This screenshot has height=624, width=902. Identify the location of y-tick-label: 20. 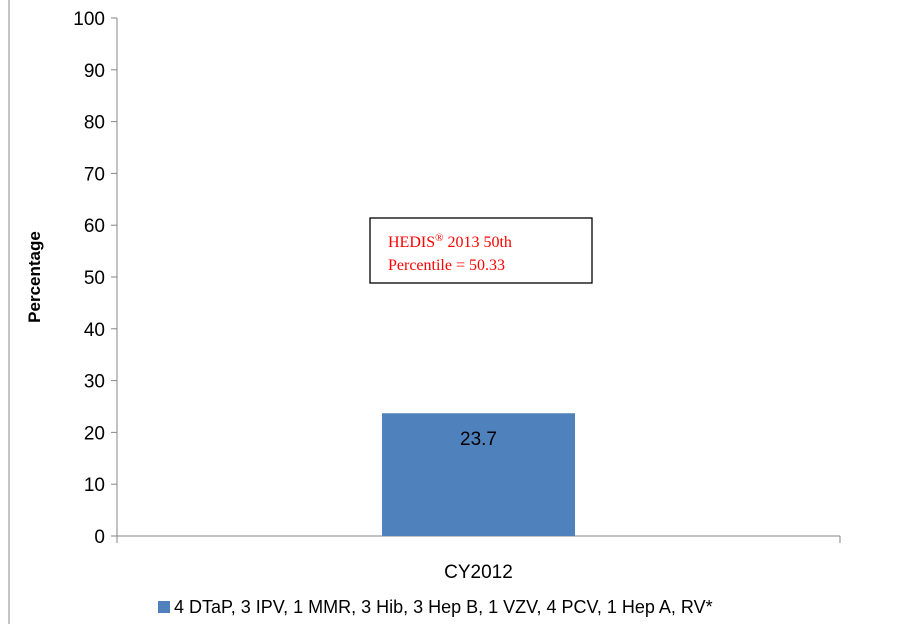
(94, 433).